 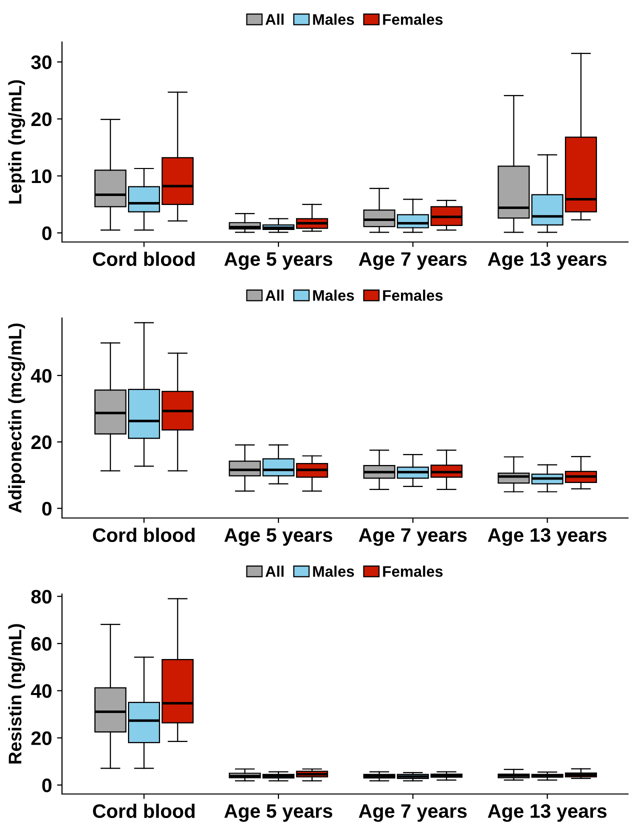 What do you see at coordinates (41, 643) in the screenshot?
I see `y-tick-label: 60` at bounding box center [41, 643].